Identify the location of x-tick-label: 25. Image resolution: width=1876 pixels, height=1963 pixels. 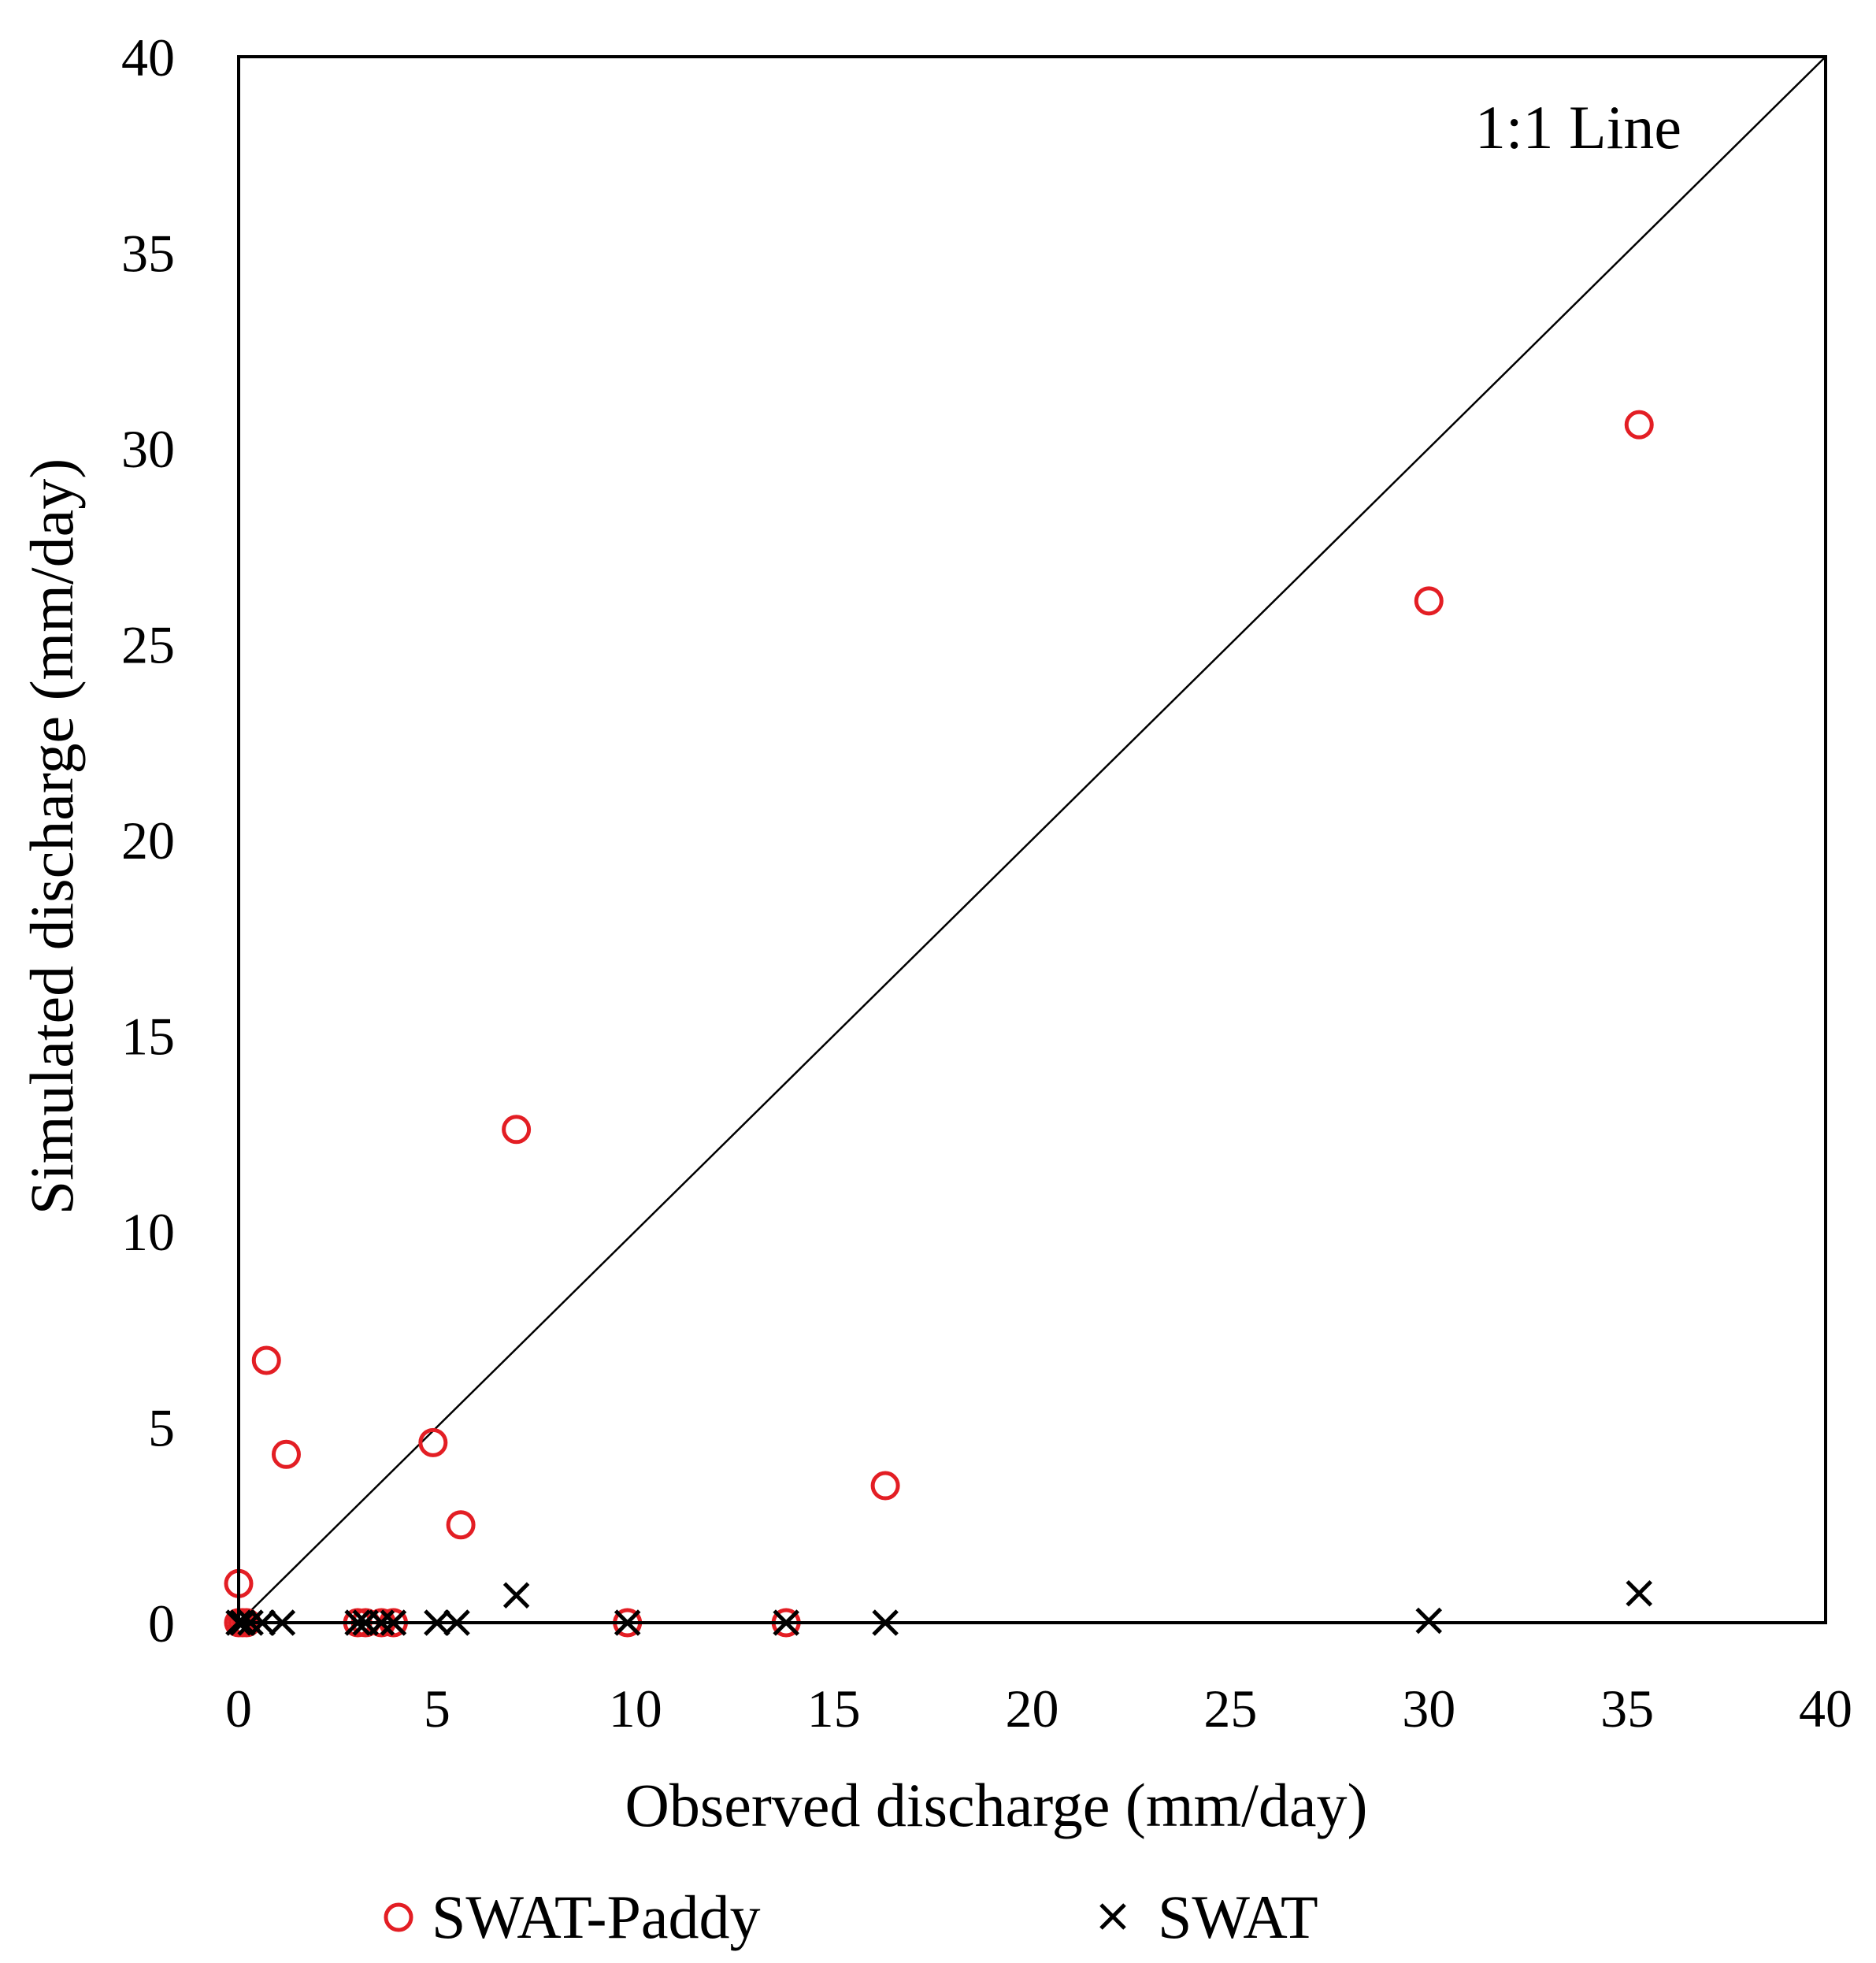
(1230, 1708).